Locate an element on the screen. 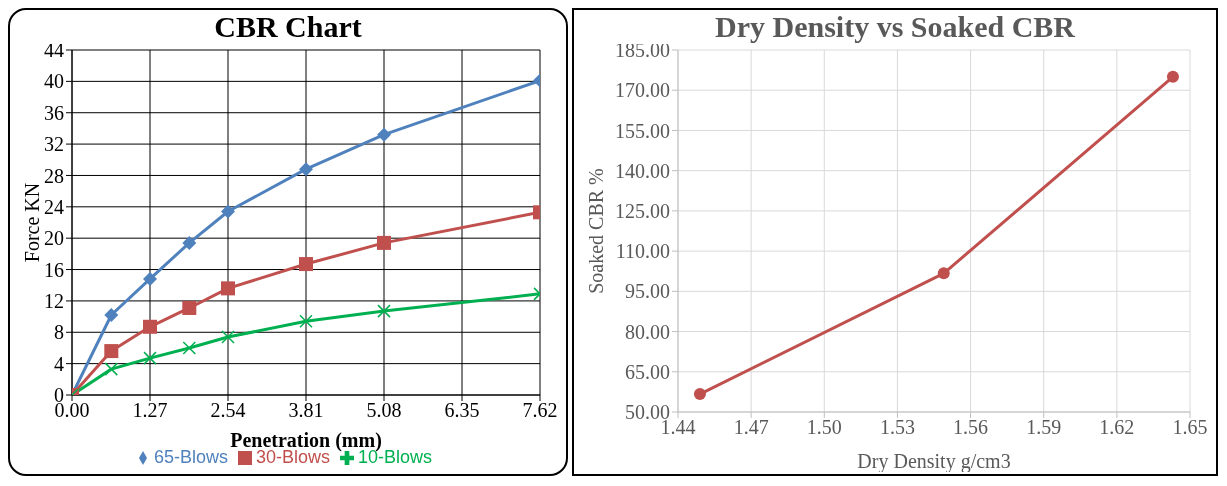  legend-label: 30-Blows is located at coordinates (293, 457).